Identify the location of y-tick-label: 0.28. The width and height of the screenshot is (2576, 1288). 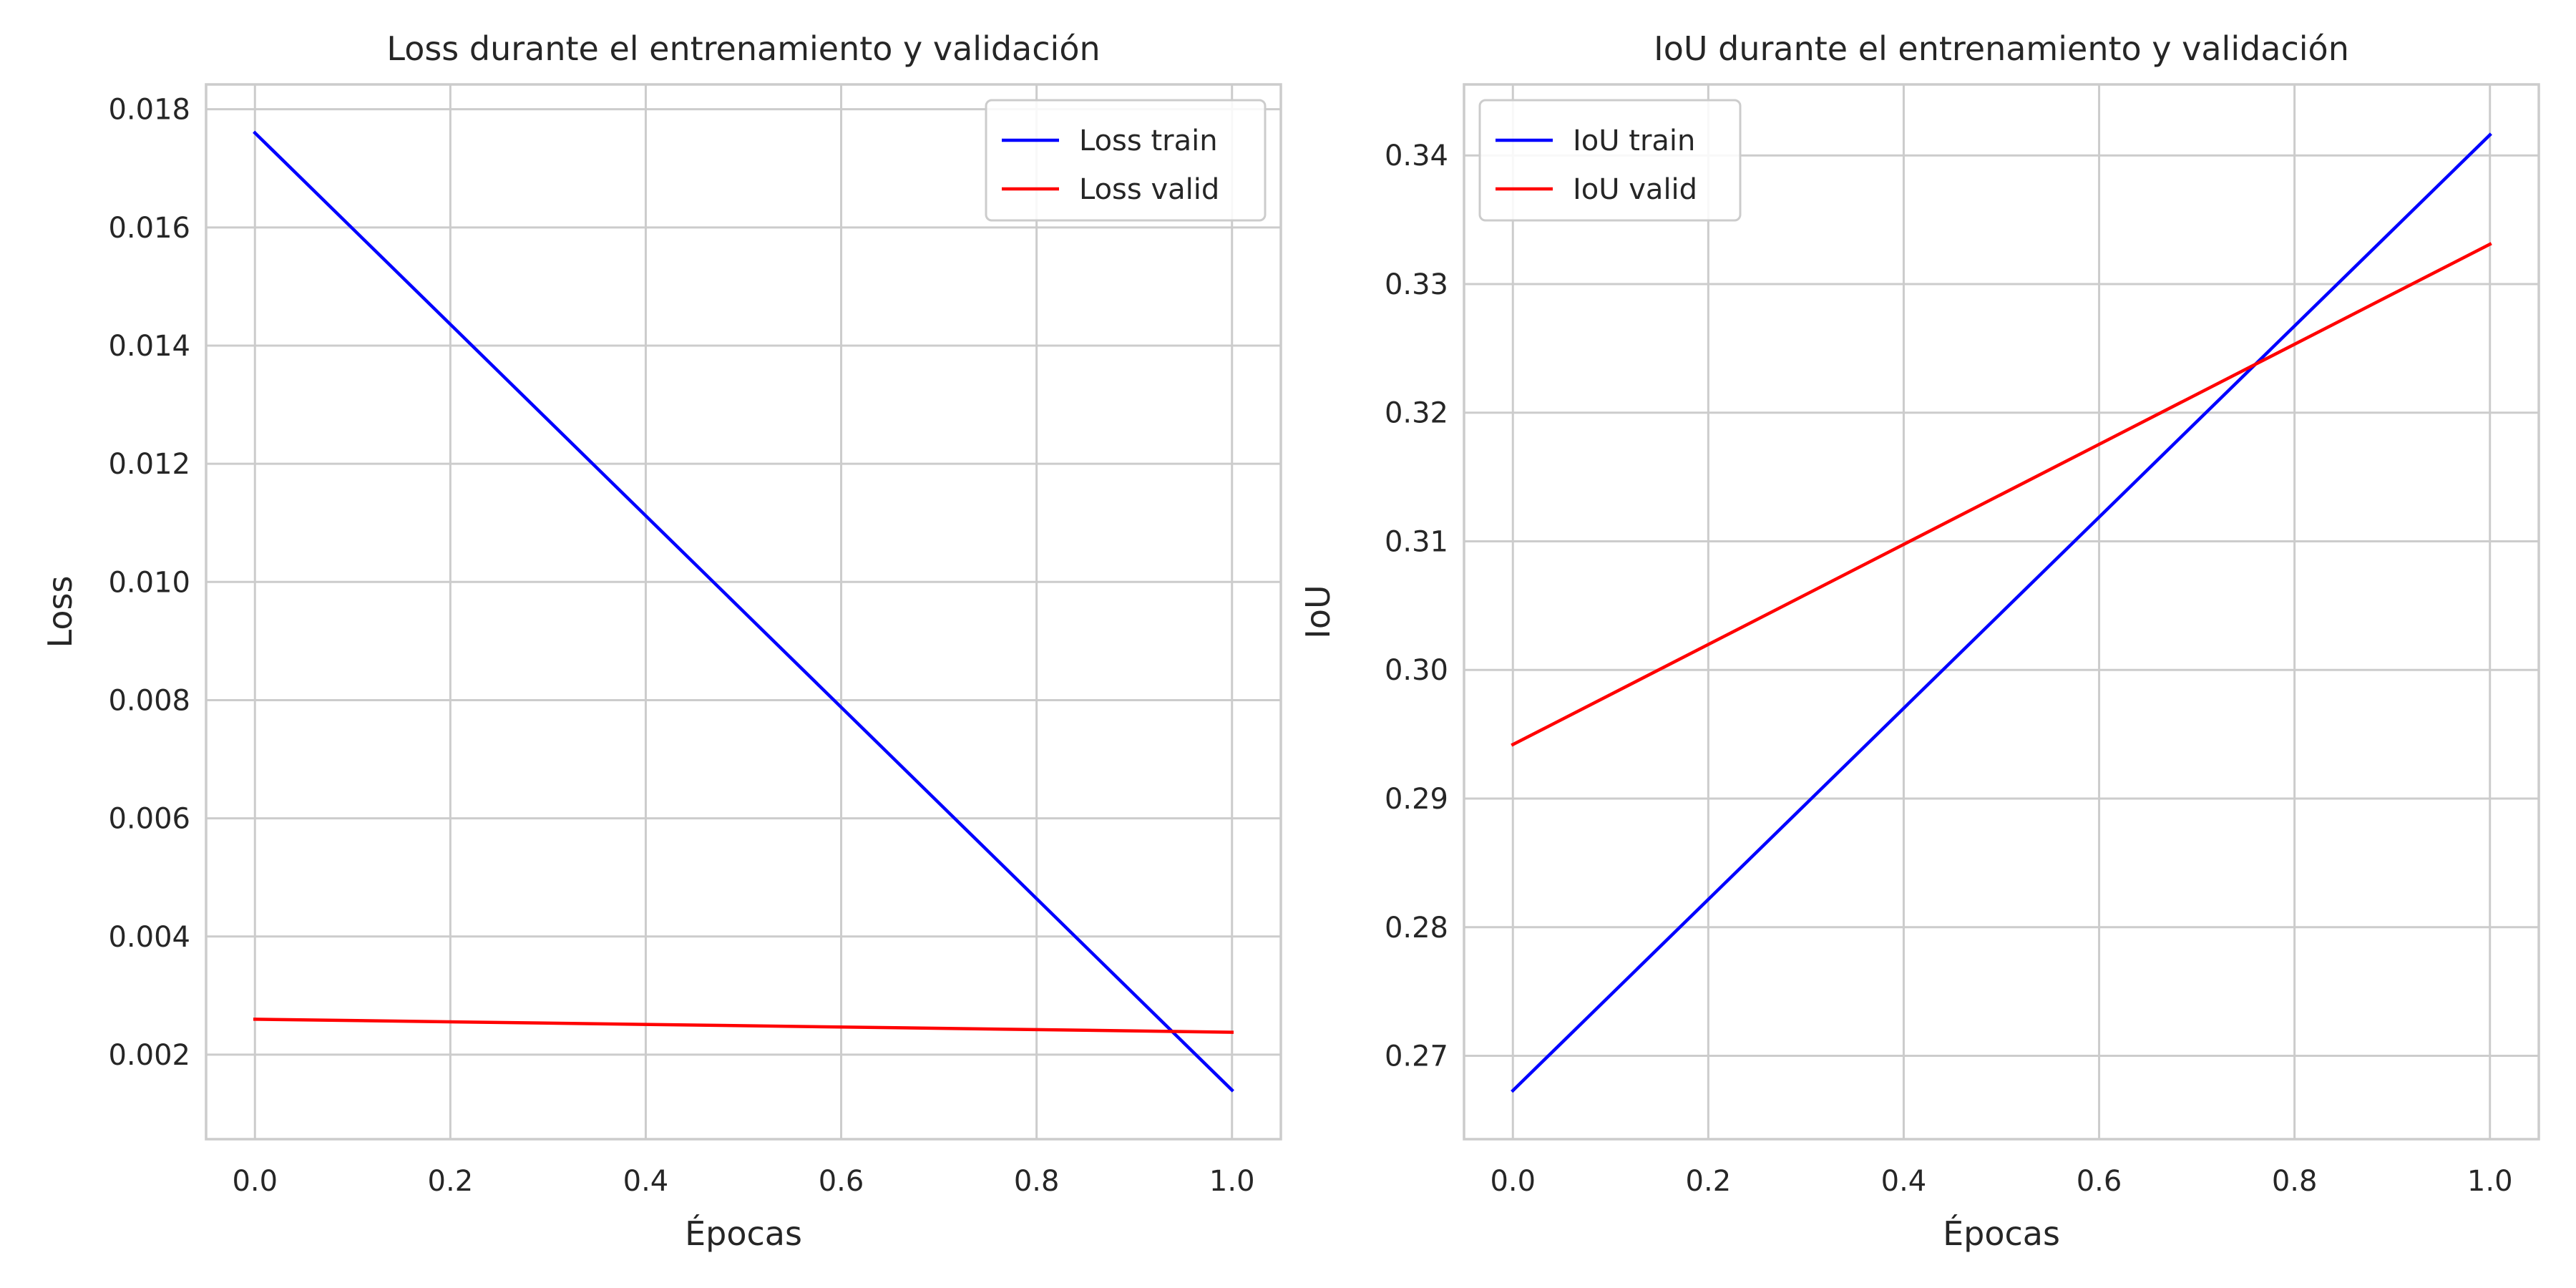
(1416, 928).